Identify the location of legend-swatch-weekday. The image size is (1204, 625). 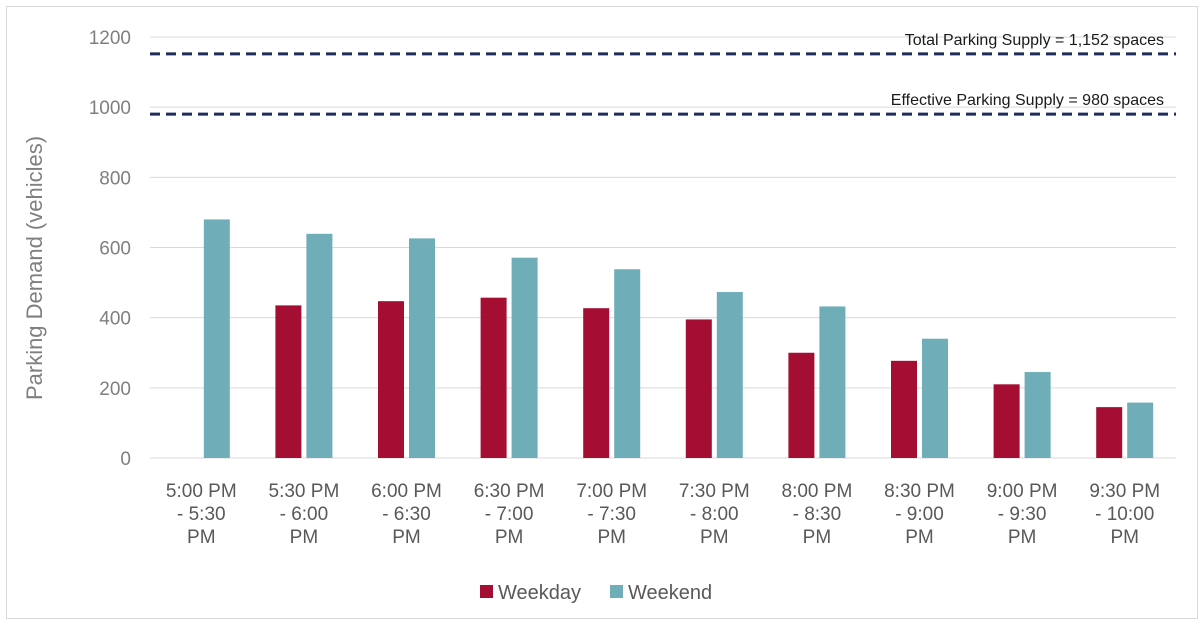
(486, 591).